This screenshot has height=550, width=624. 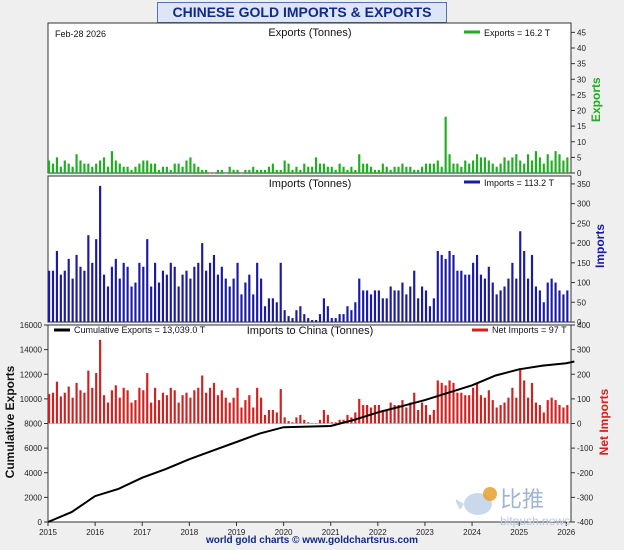 What do you see at coordinates (584, 243) in the screenshot?
I see `imports-y-tick-label: 200` at bounding box center [584, 243].